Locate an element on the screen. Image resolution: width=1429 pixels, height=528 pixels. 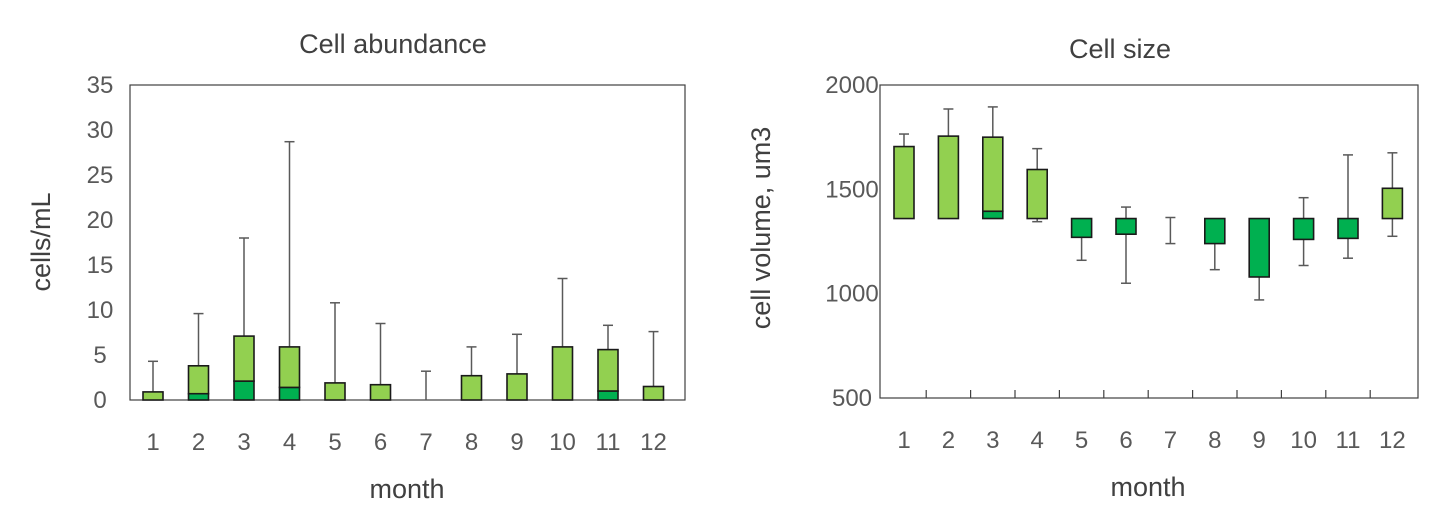
y-tick-label: 10 is located at coordinates (100, 310).